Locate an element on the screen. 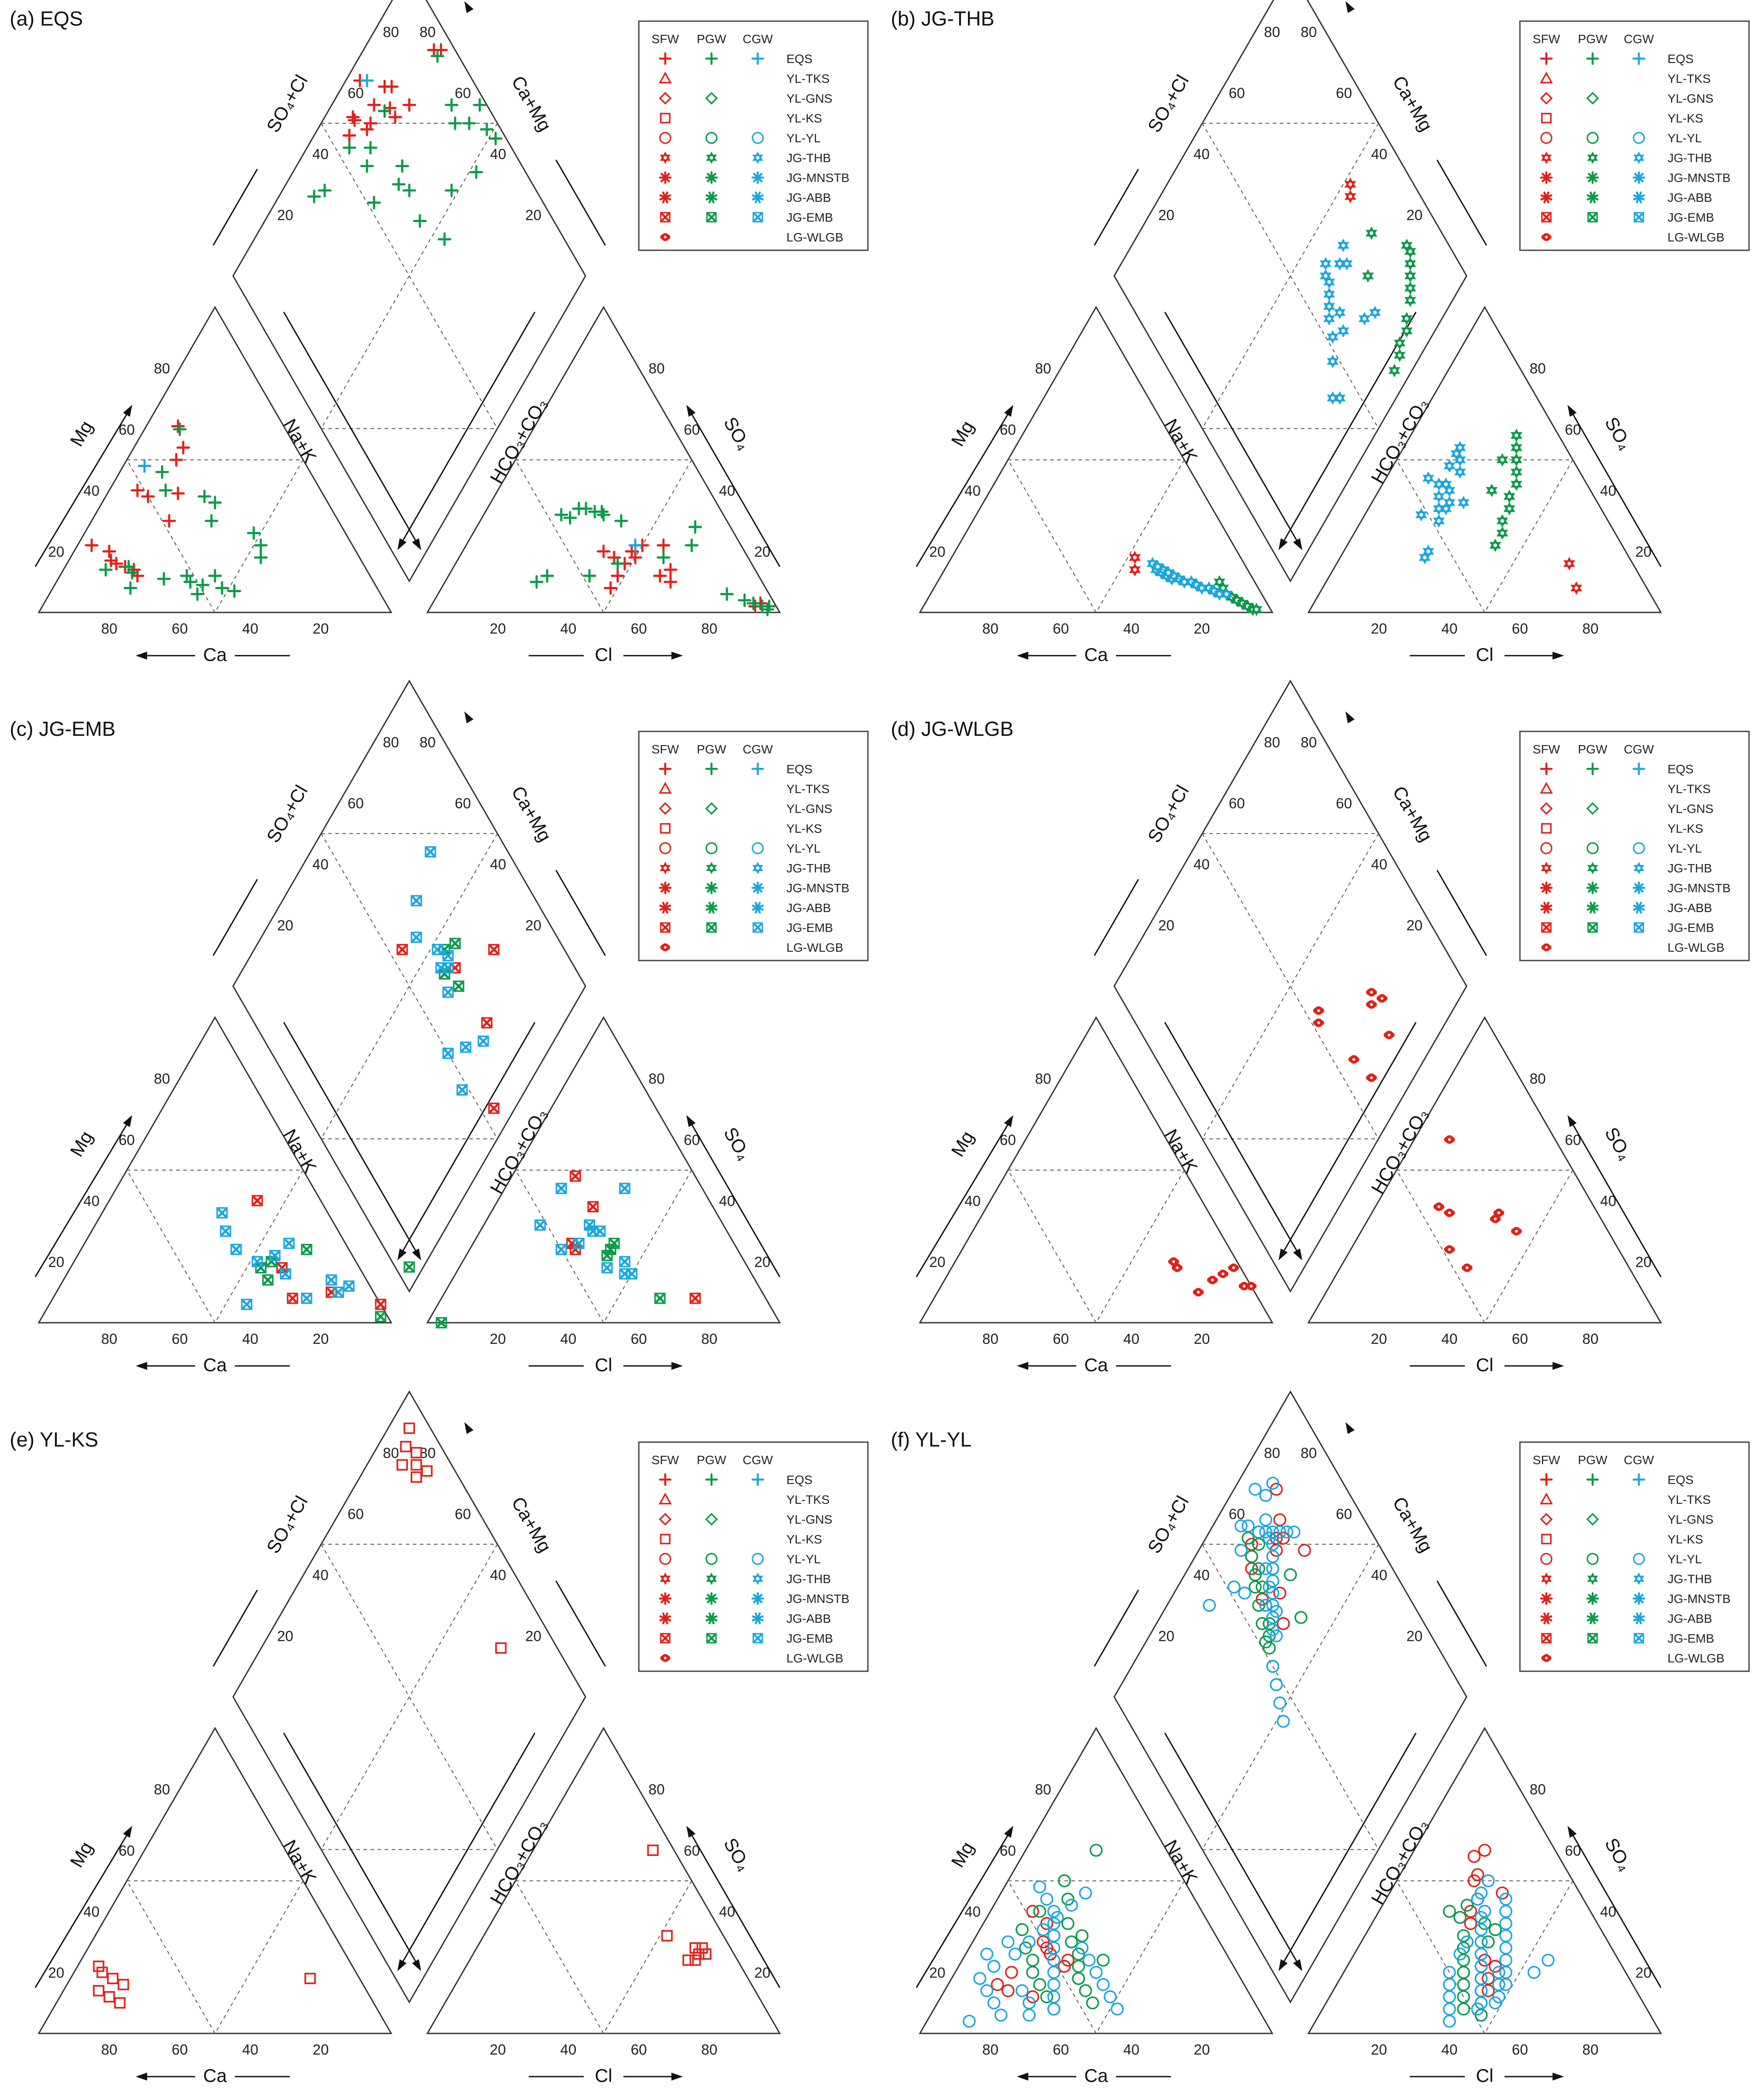  legend-label: EQS is located at coordinates (1681, 769).